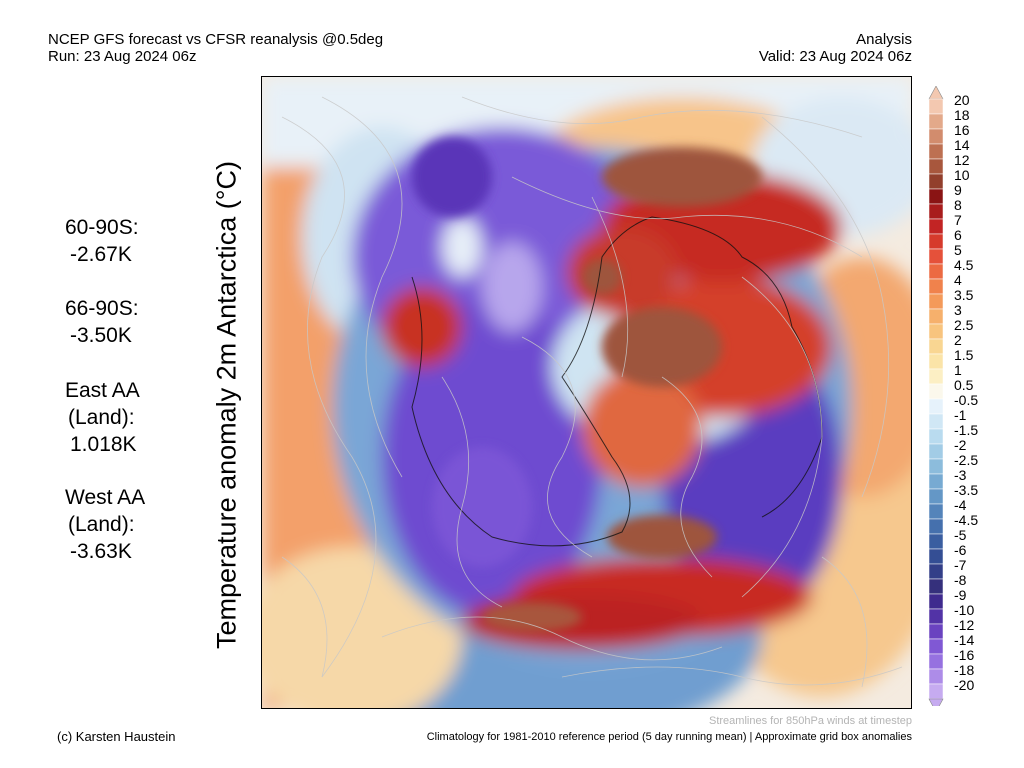 This screenshot has height=768, width=1024. What do you see at coordinates (102, 390) in the screenshot?
I see `stat-label: East AA` at bounding box center [102, 390].